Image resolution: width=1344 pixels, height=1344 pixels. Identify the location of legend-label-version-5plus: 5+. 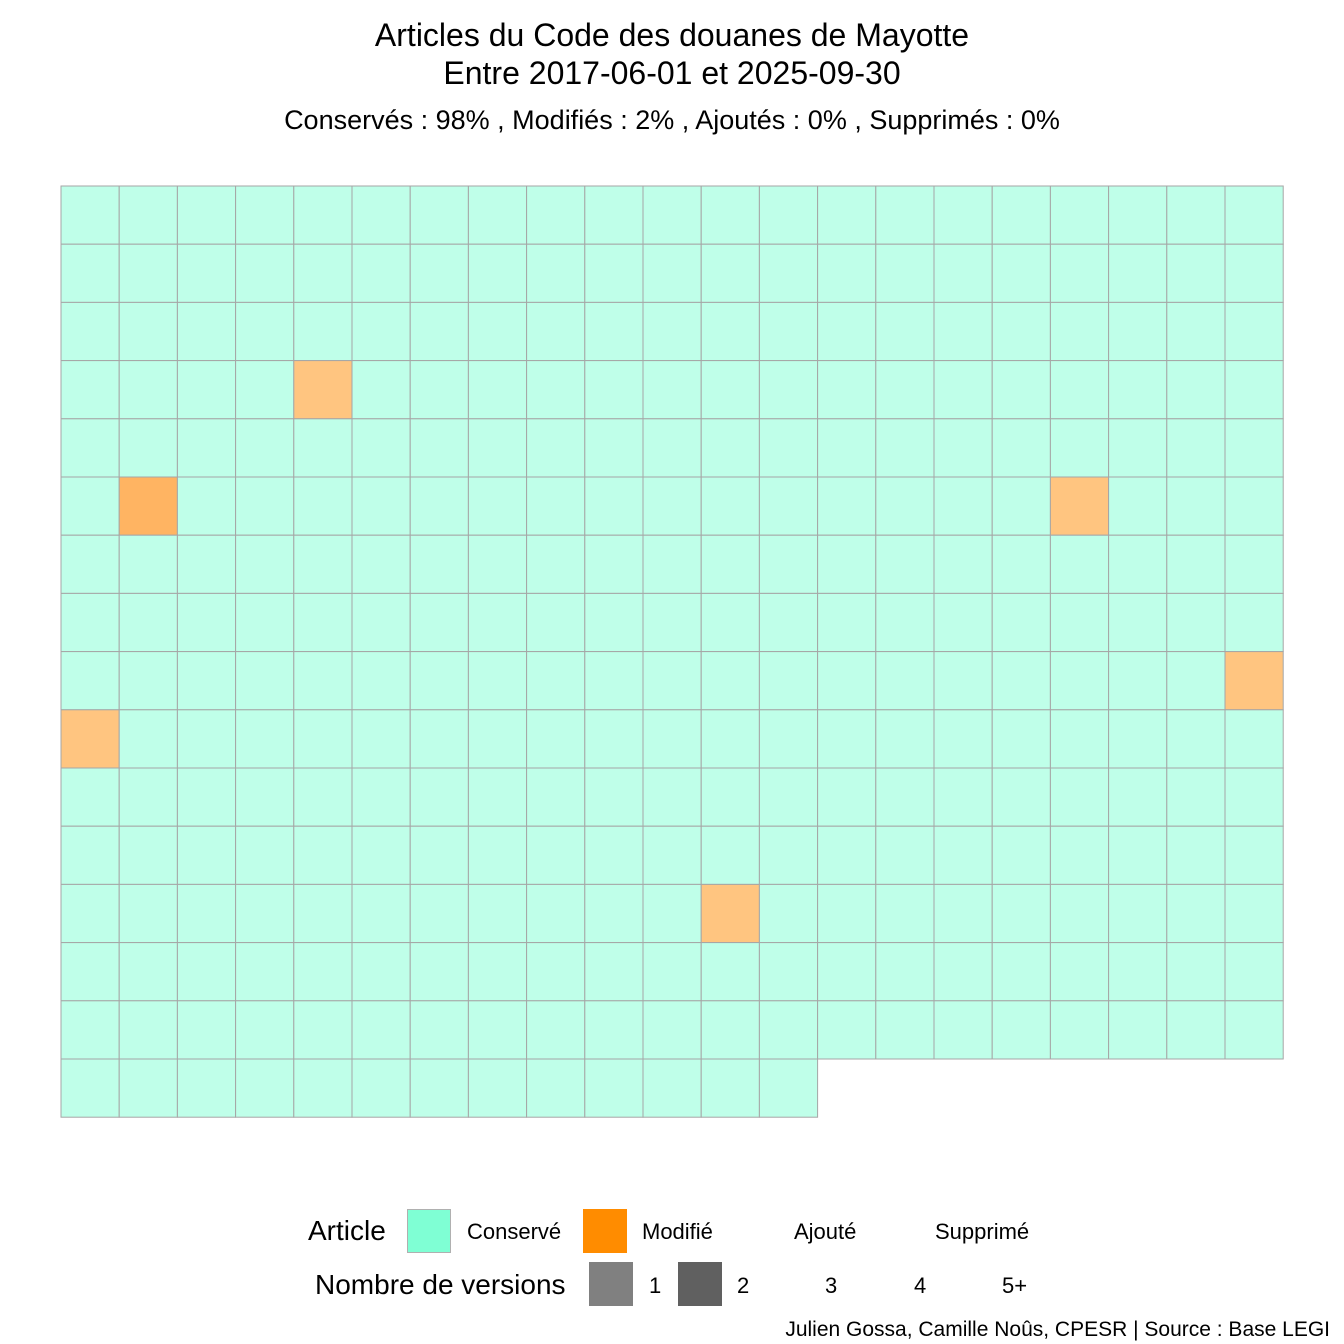
(1015, 1285).